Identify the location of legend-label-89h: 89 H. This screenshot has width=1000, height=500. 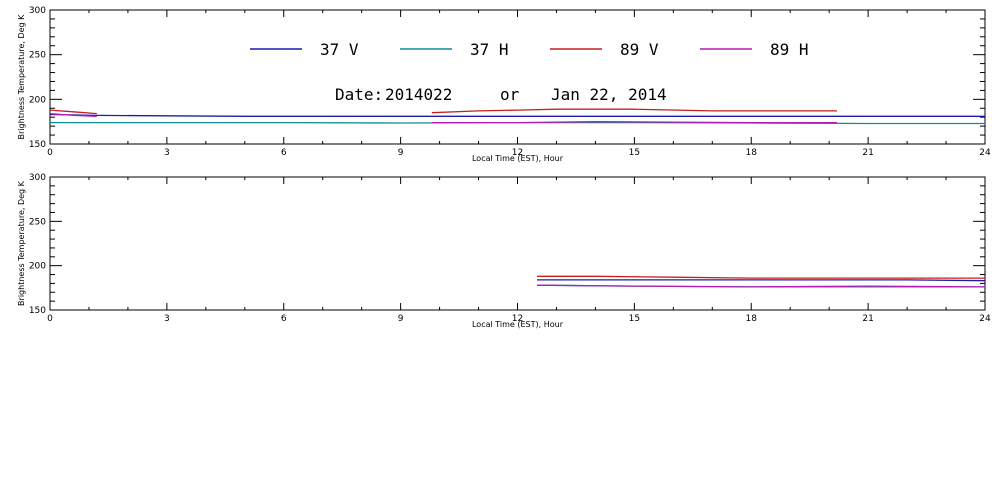
(789, 49).